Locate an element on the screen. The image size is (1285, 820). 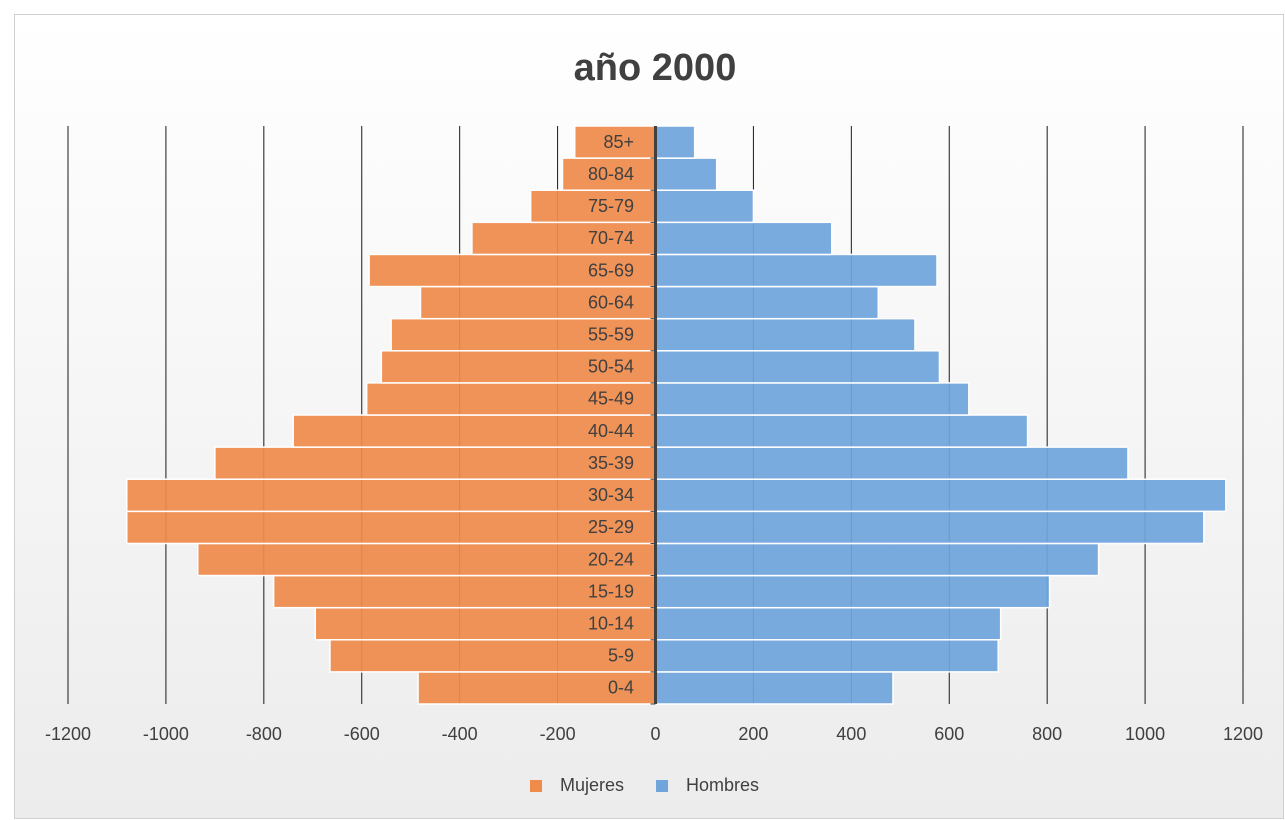
y-tick-label: 20-24 is located at coordinates (611, 559).